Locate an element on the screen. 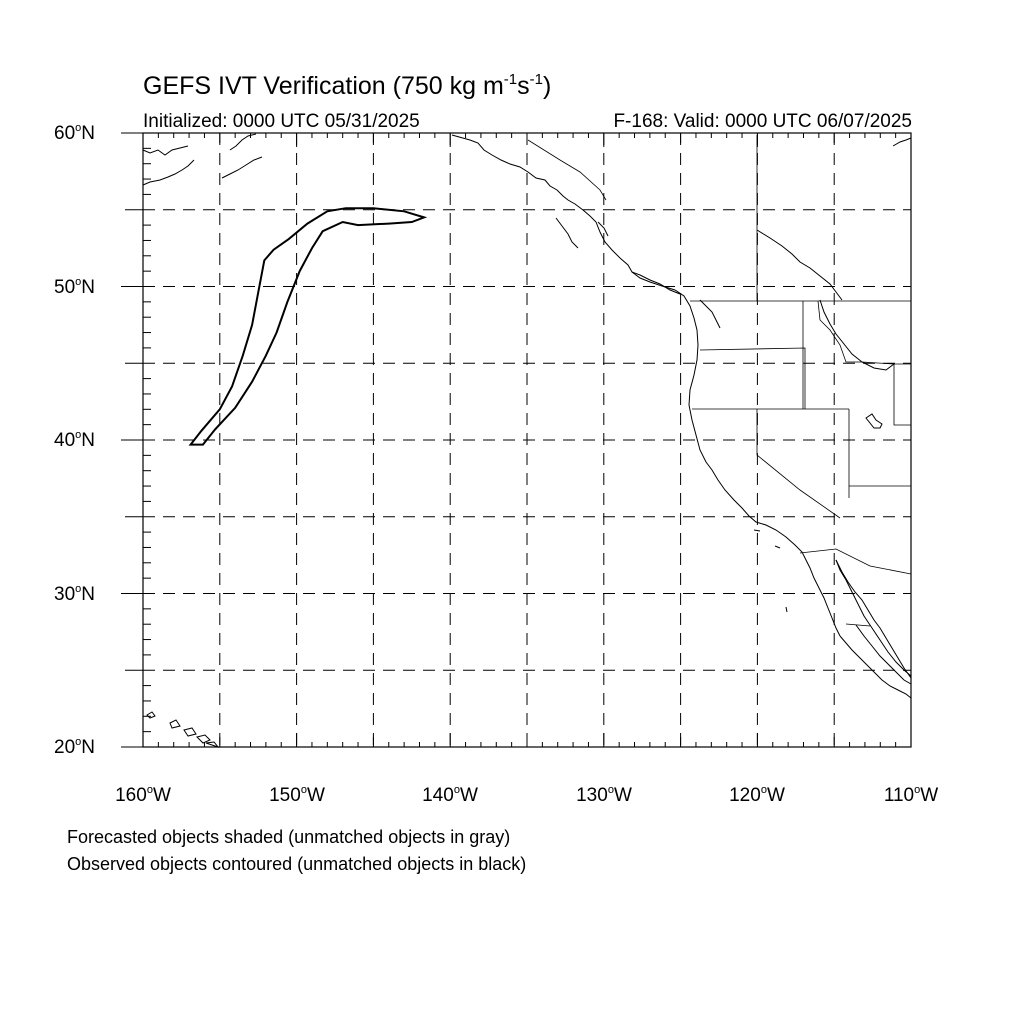 The height and width of the screenshot is (1024, 1024). initialized-time: Initialized: 0000 UTC 05/31/2025 is located at coordinates (281, 121).